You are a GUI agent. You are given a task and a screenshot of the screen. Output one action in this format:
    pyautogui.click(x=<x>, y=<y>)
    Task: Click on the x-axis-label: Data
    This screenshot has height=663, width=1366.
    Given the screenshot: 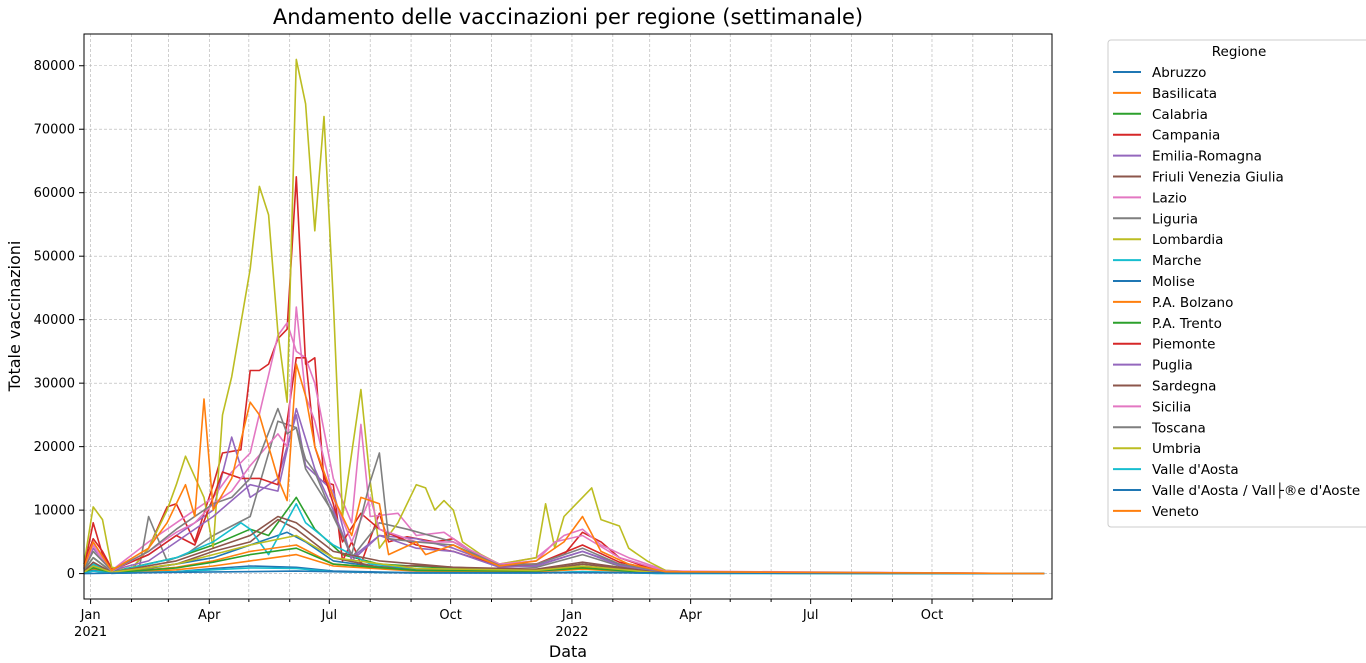 What is the action you would take?
    pyautogui.click(x=568, y=651)
    